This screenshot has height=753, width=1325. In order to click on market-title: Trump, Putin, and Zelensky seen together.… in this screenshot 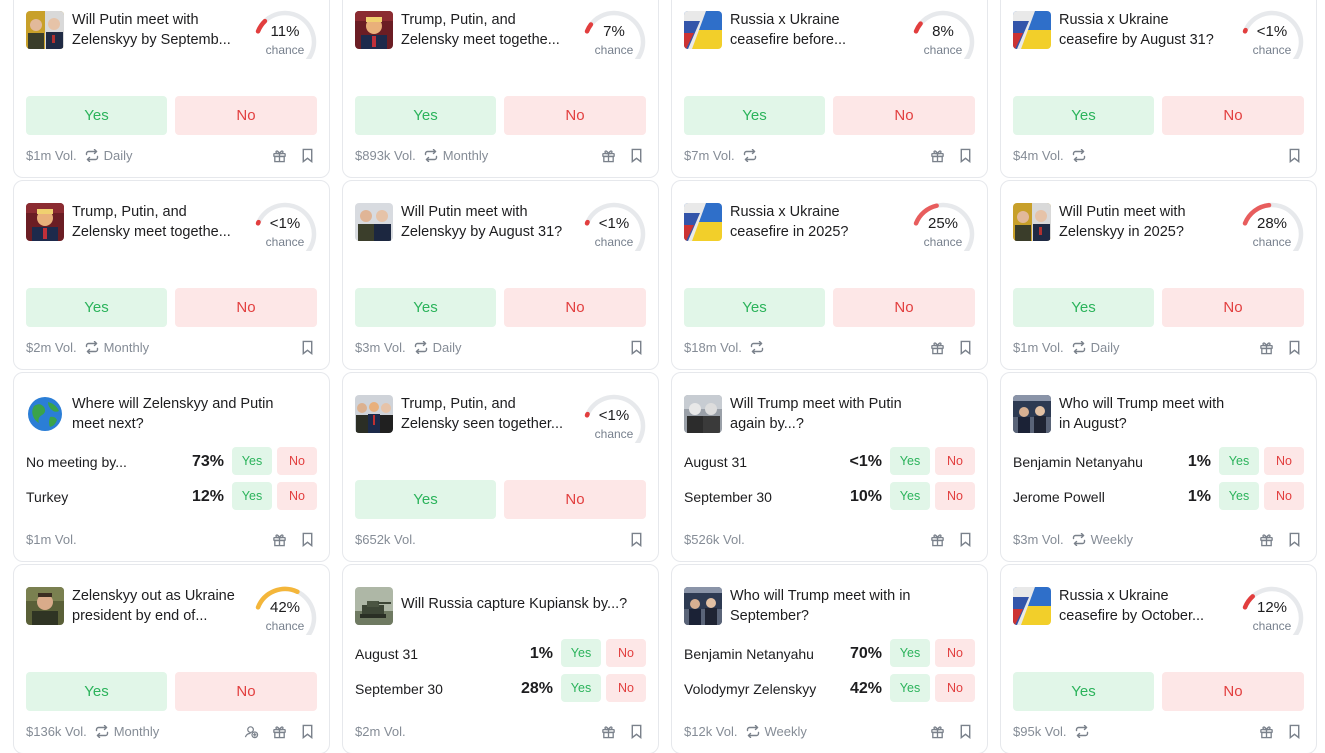, I will do `click(490, 414)`.